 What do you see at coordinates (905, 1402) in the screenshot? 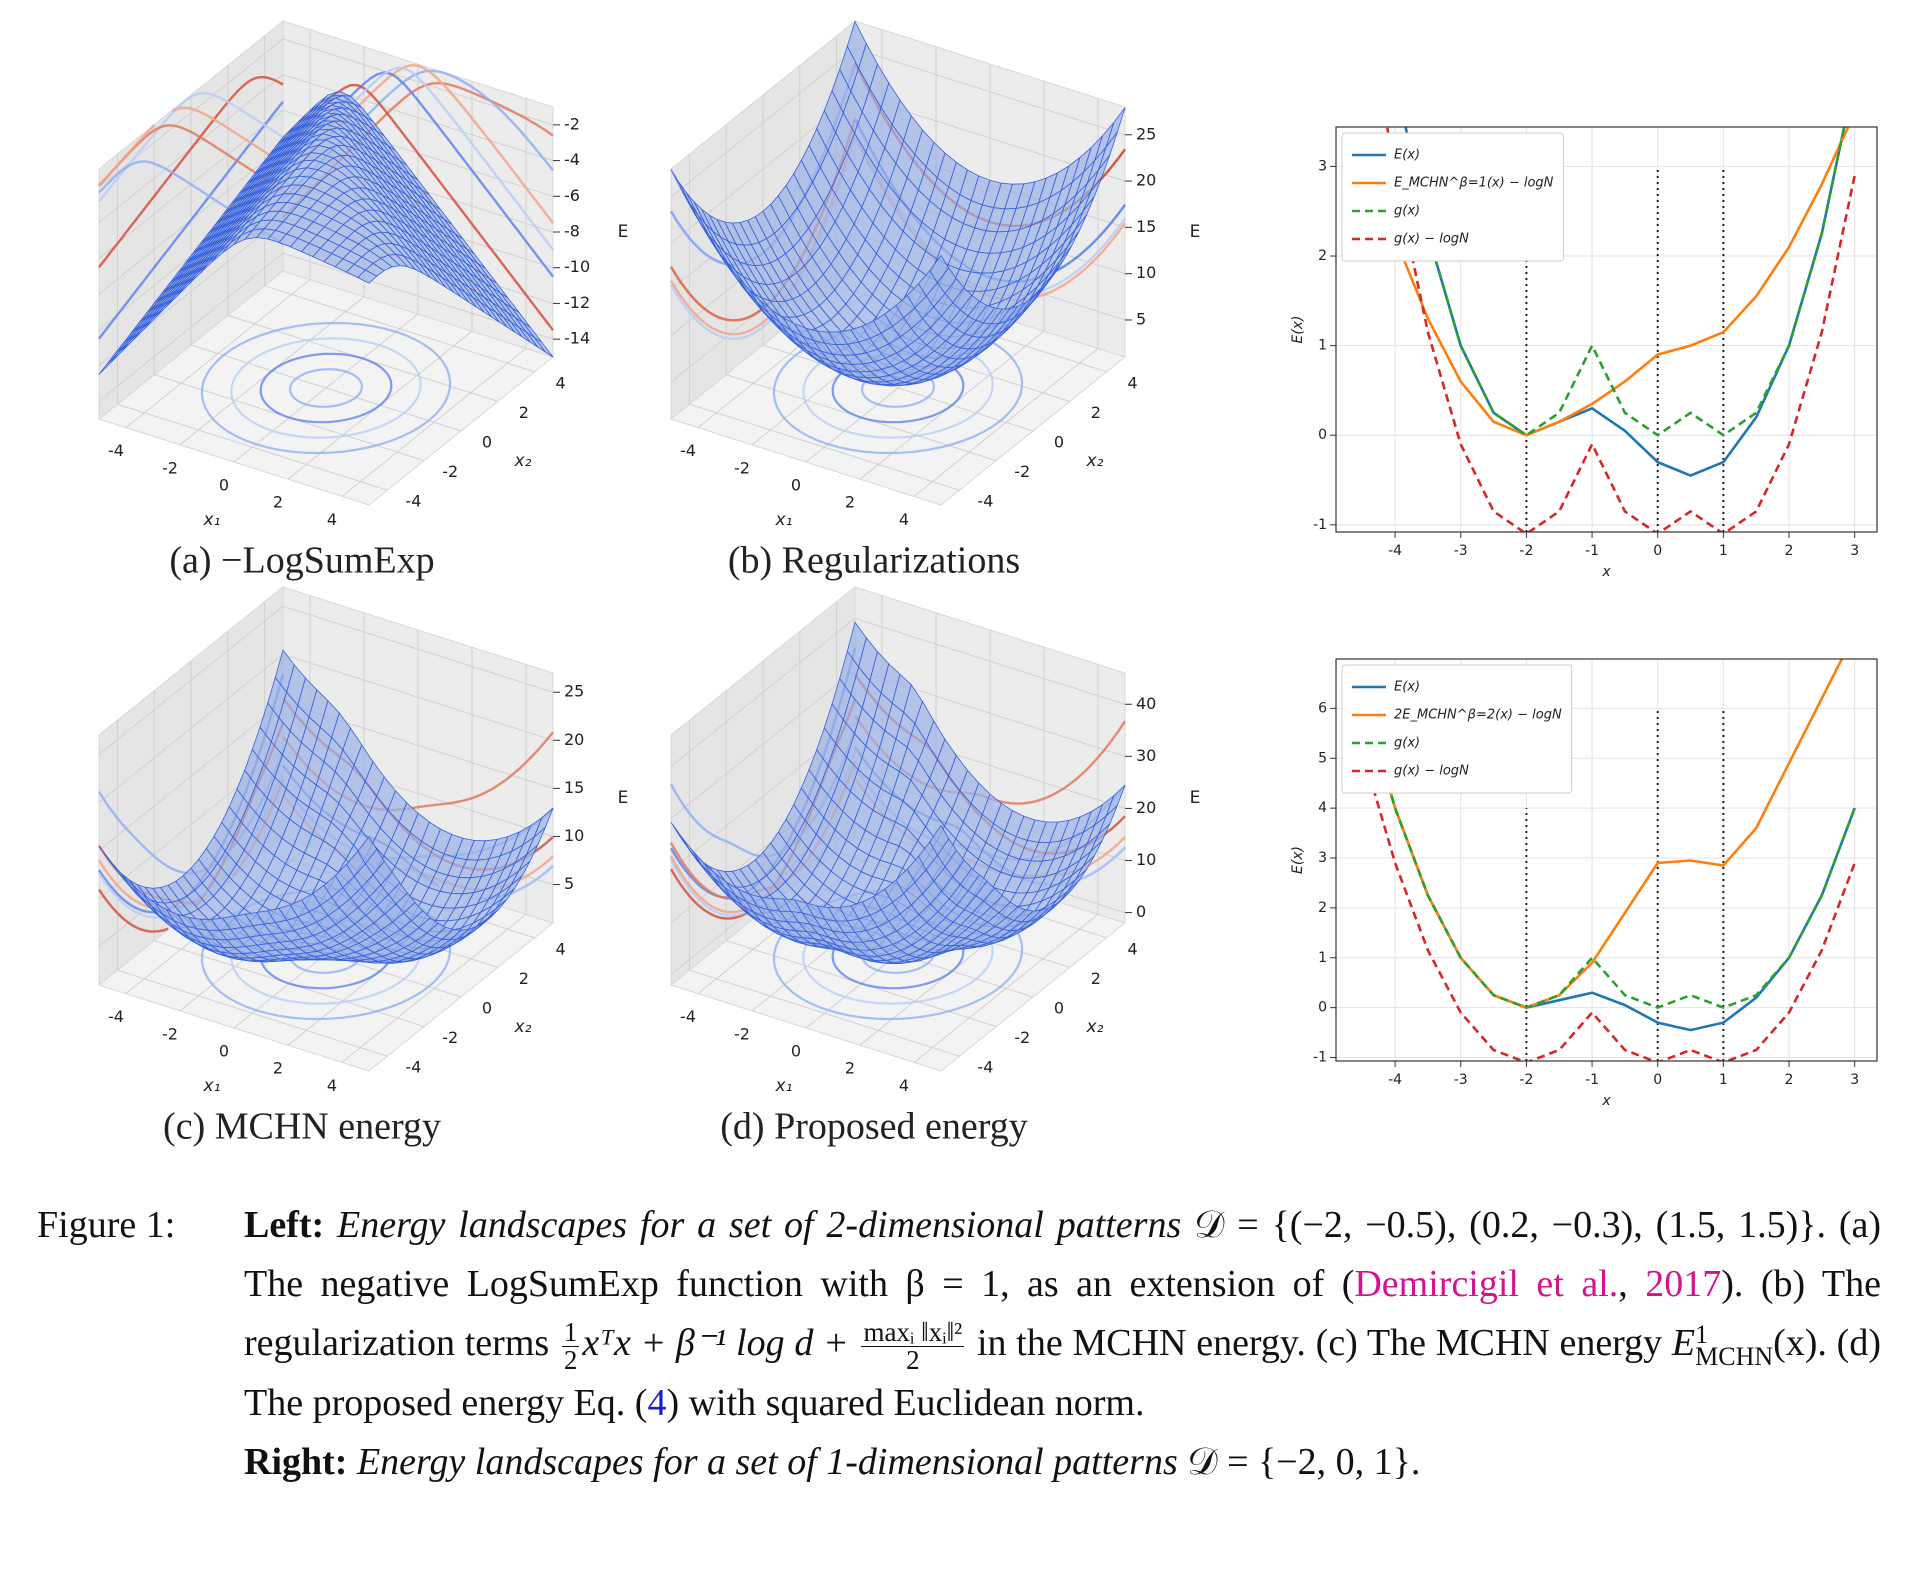
I see `caption-text: ) with squared Euclidean norm.` at bounding box center [905, 1402].